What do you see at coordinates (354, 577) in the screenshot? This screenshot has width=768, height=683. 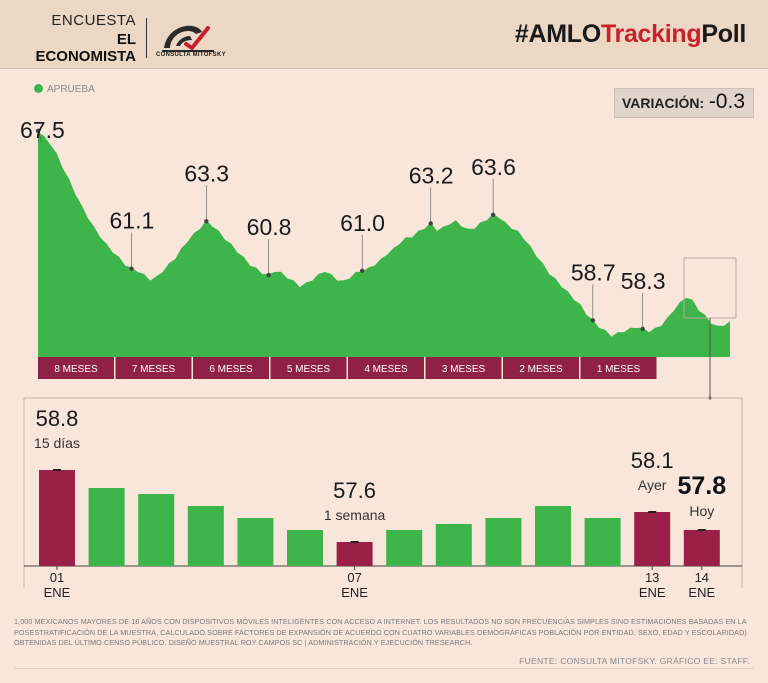 I see `x-tick-day: 07` at bounding box center [354, 577].